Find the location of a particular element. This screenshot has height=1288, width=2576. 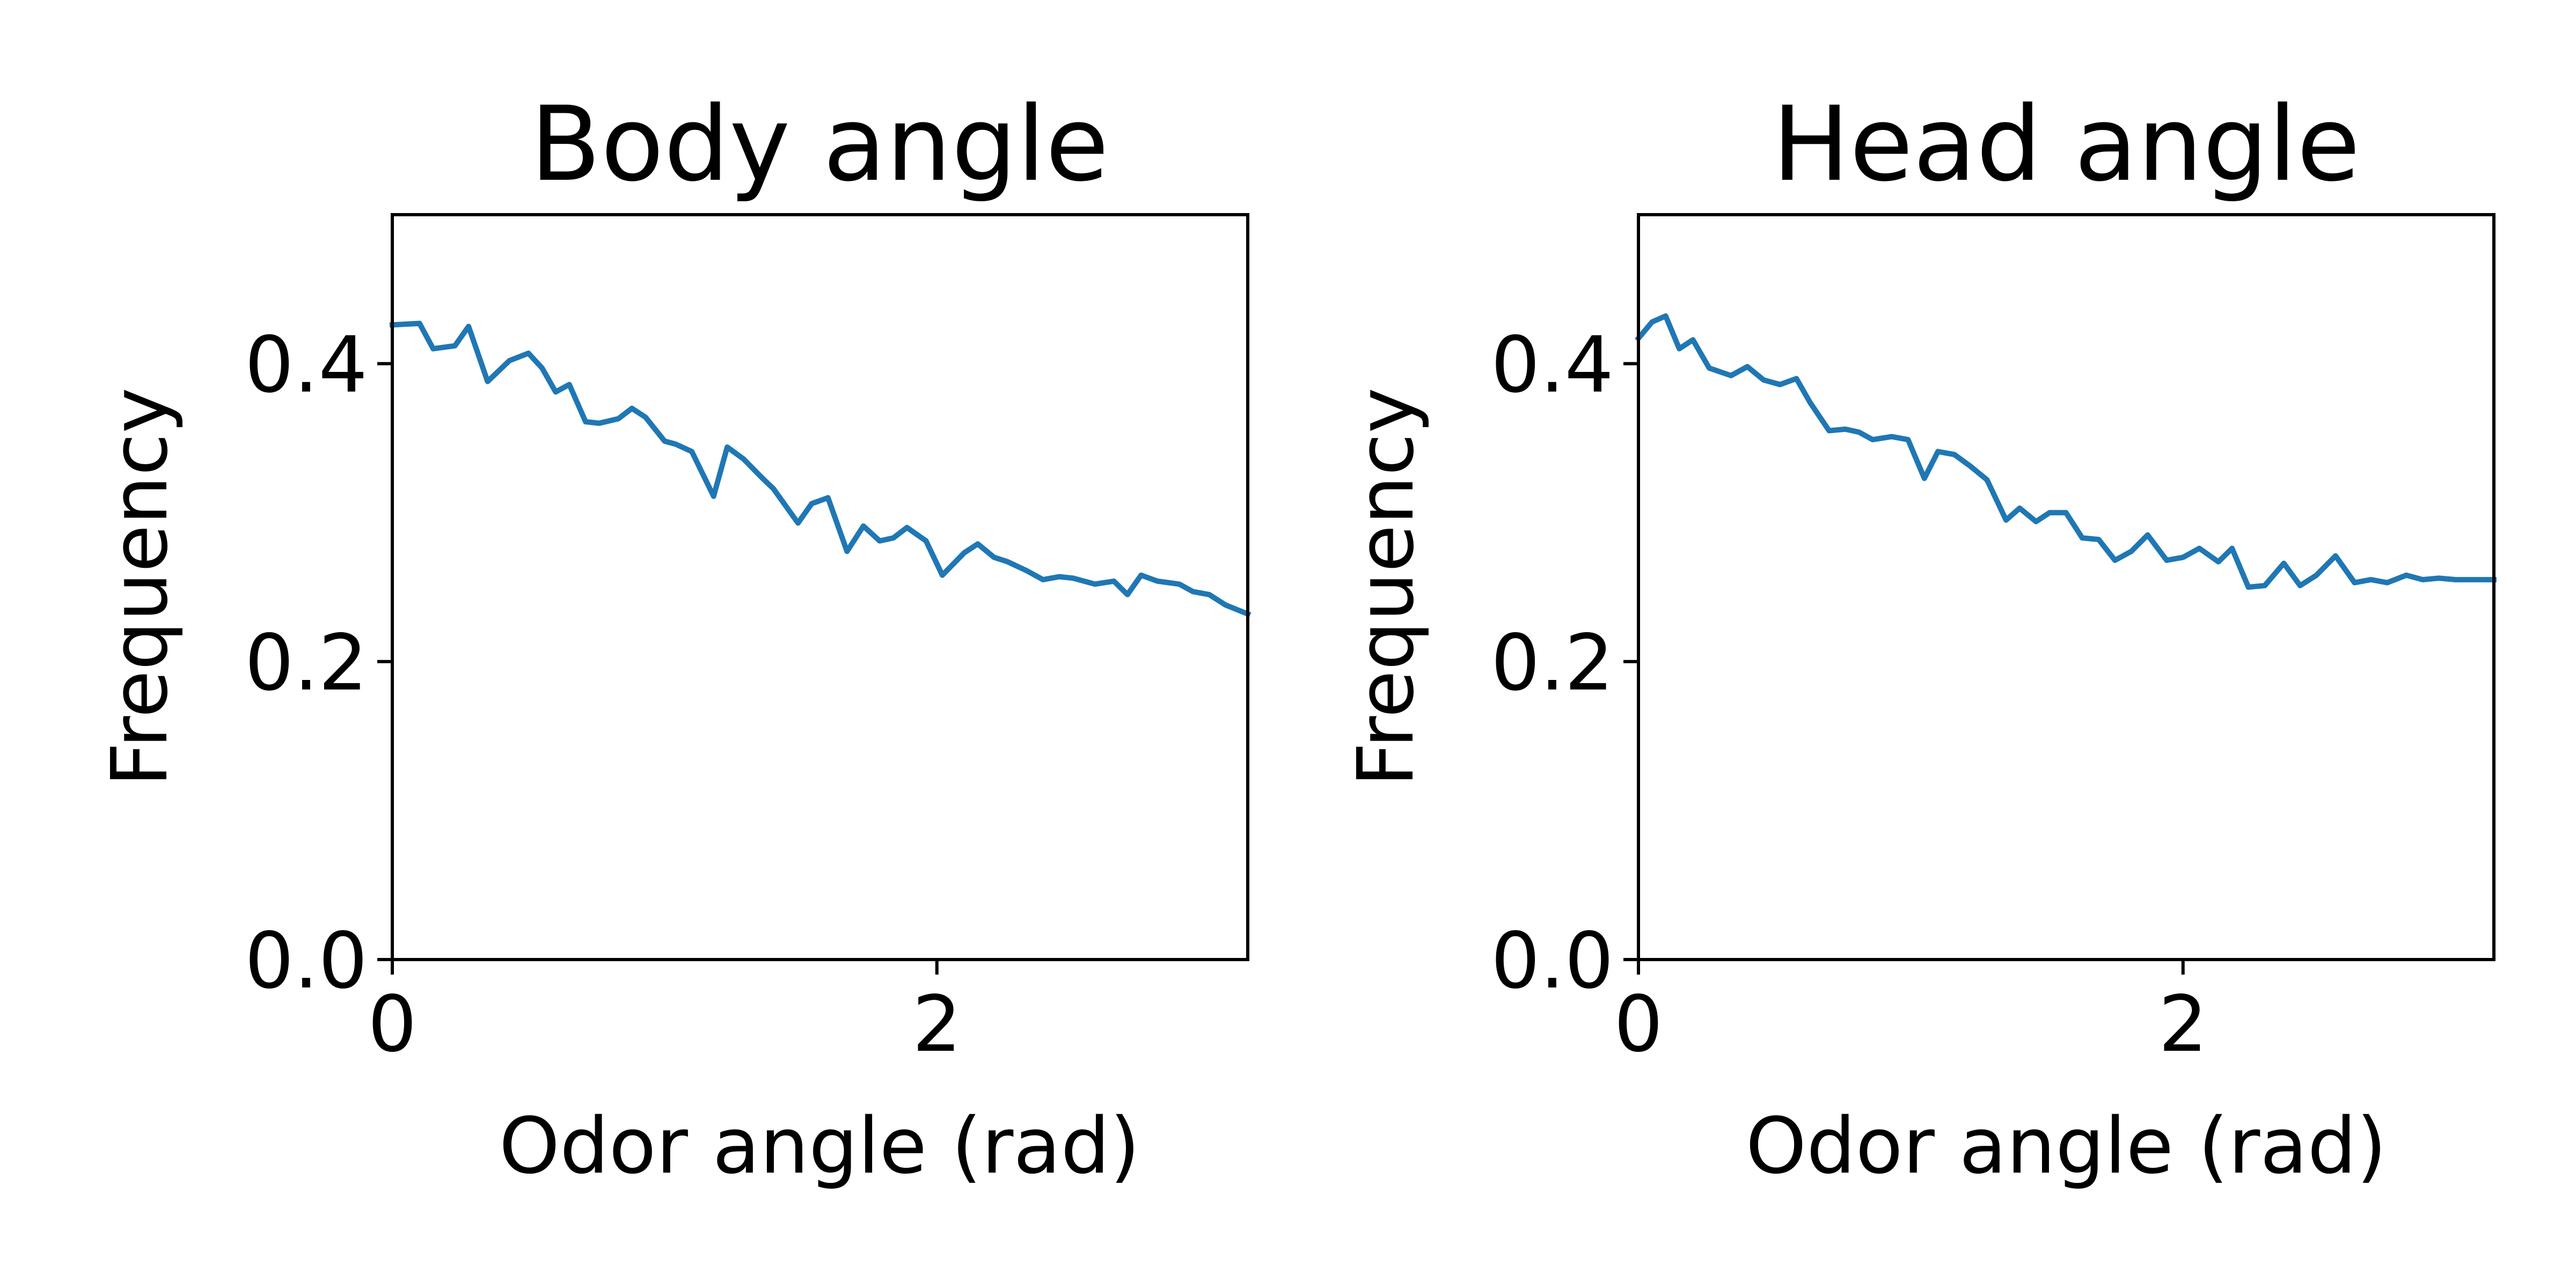

chart-title: Head angle is located at coordinates (2066, 144).